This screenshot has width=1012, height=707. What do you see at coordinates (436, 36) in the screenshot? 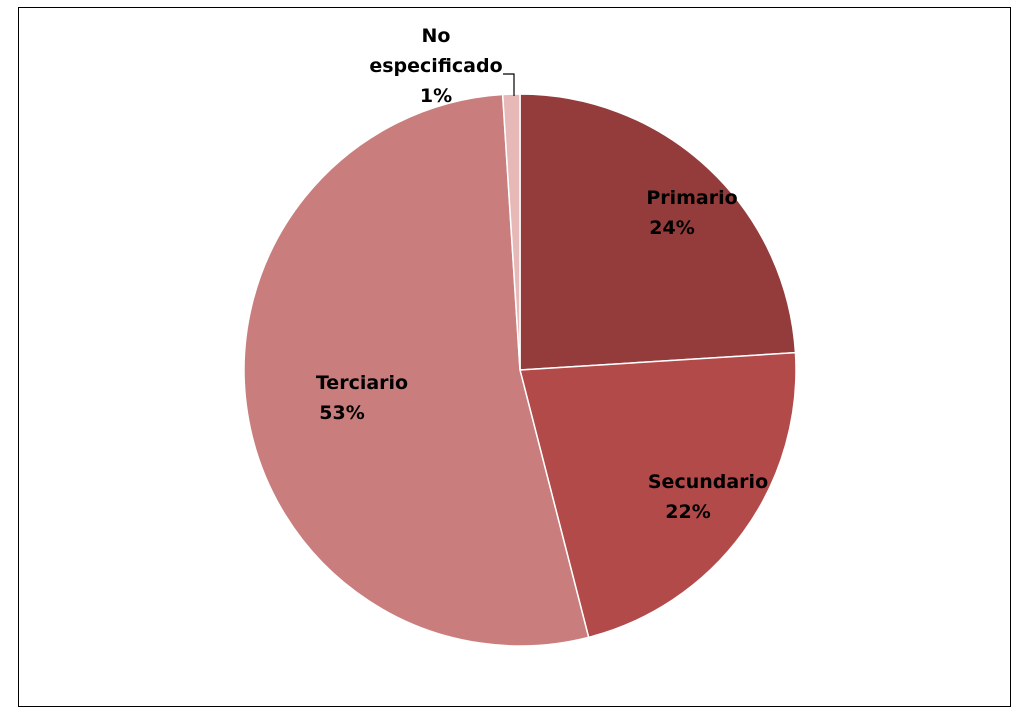
I see `slice-label-no-especificado-name-part: No` at bounding box center [436, 36].